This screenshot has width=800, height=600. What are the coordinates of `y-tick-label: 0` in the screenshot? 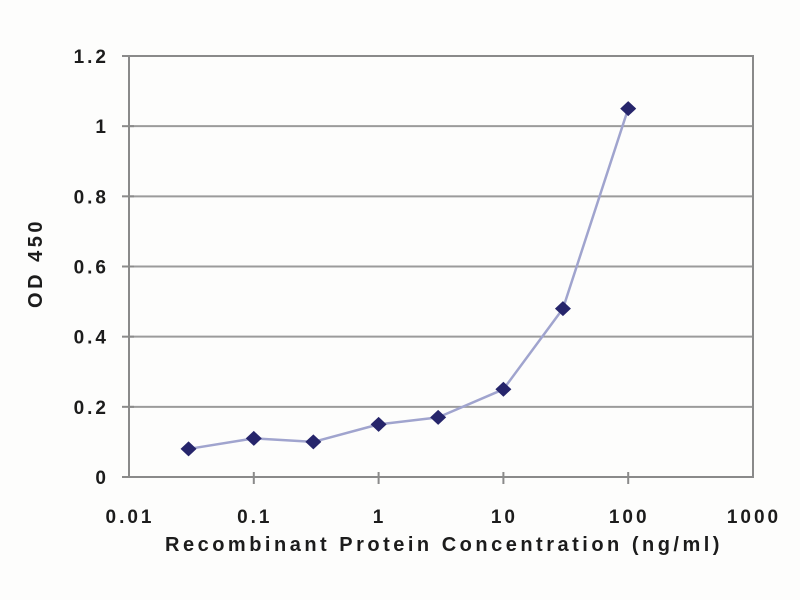 It's located at (102, 478).